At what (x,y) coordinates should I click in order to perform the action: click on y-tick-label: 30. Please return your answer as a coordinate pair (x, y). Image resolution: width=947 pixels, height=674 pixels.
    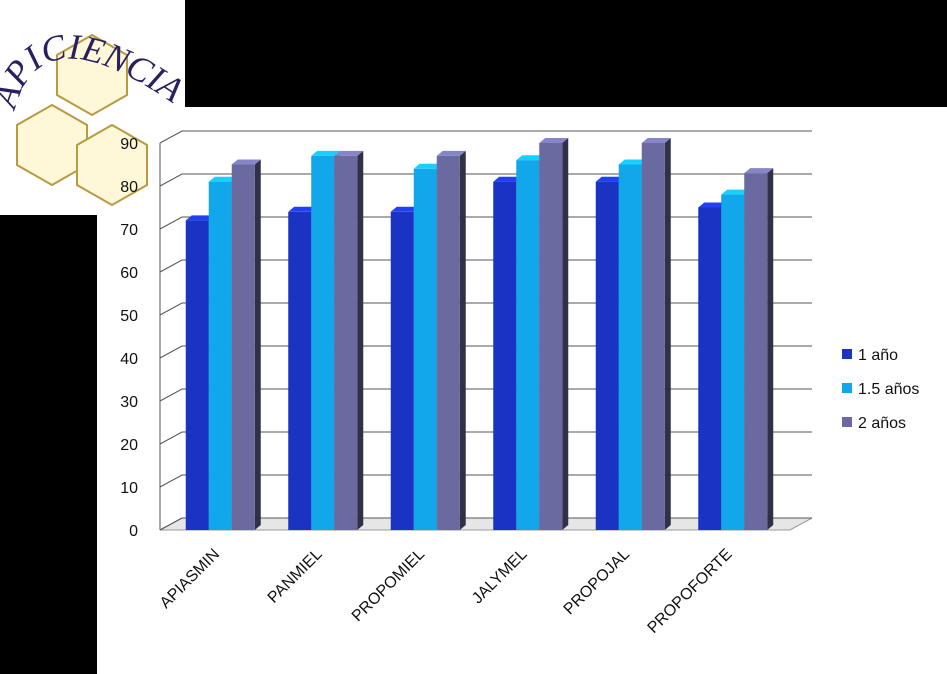
    Looking at the image, I should click on (129, 402).